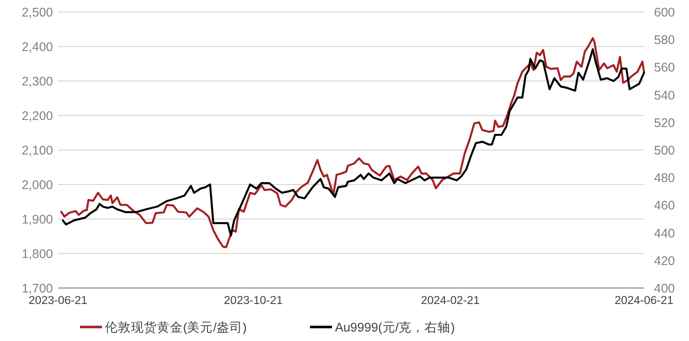 The image size is (689, 341). I want to click on y2-tick-label: 400, so click(664, 289).